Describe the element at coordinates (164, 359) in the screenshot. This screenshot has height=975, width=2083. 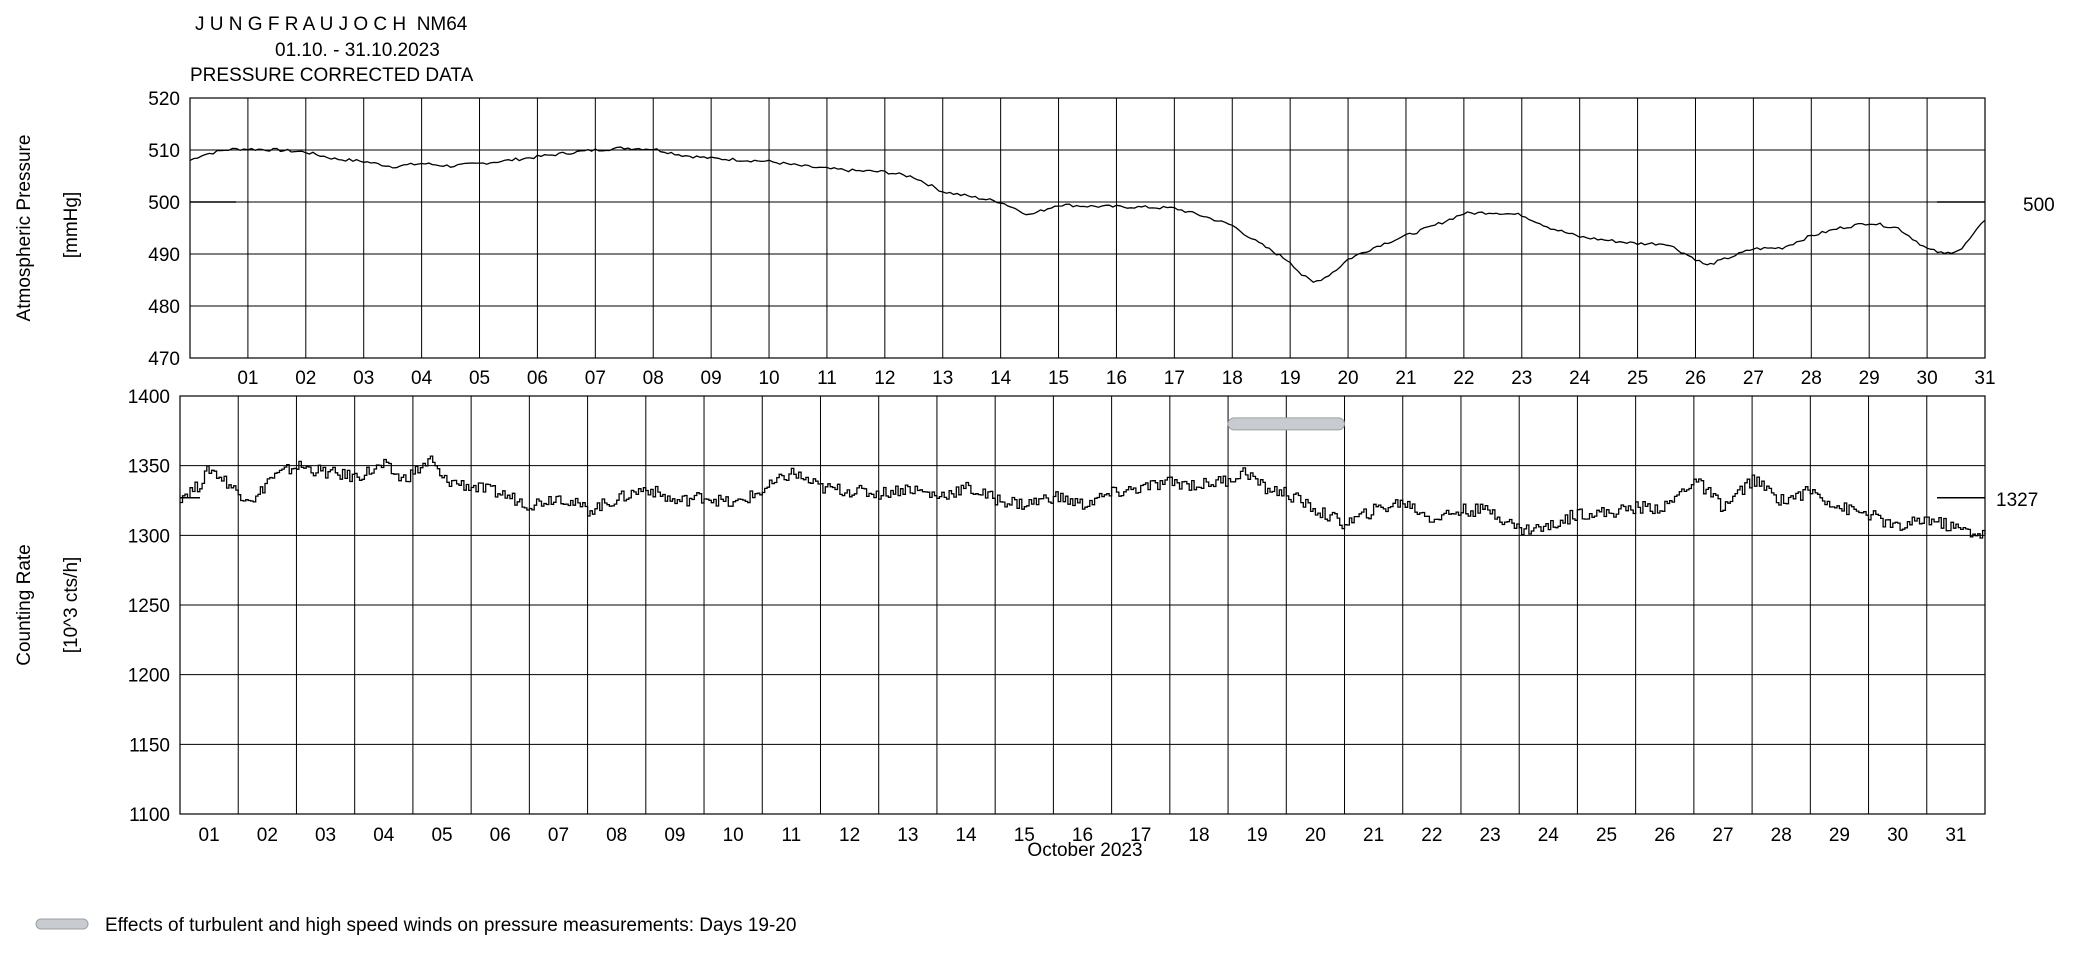
I see `y-tick-label: 470` at that location.